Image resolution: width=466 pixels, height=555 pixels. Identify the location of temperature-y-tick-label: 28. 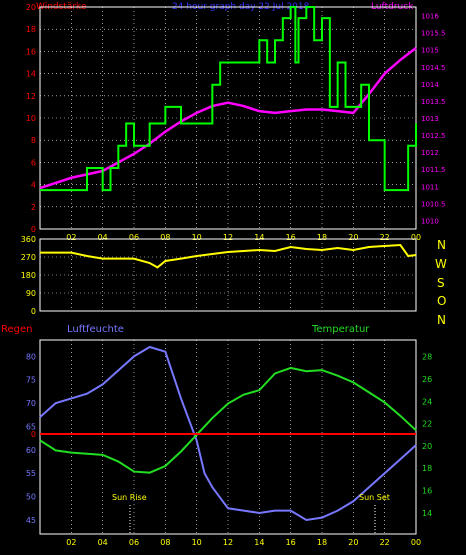
(427, 357).